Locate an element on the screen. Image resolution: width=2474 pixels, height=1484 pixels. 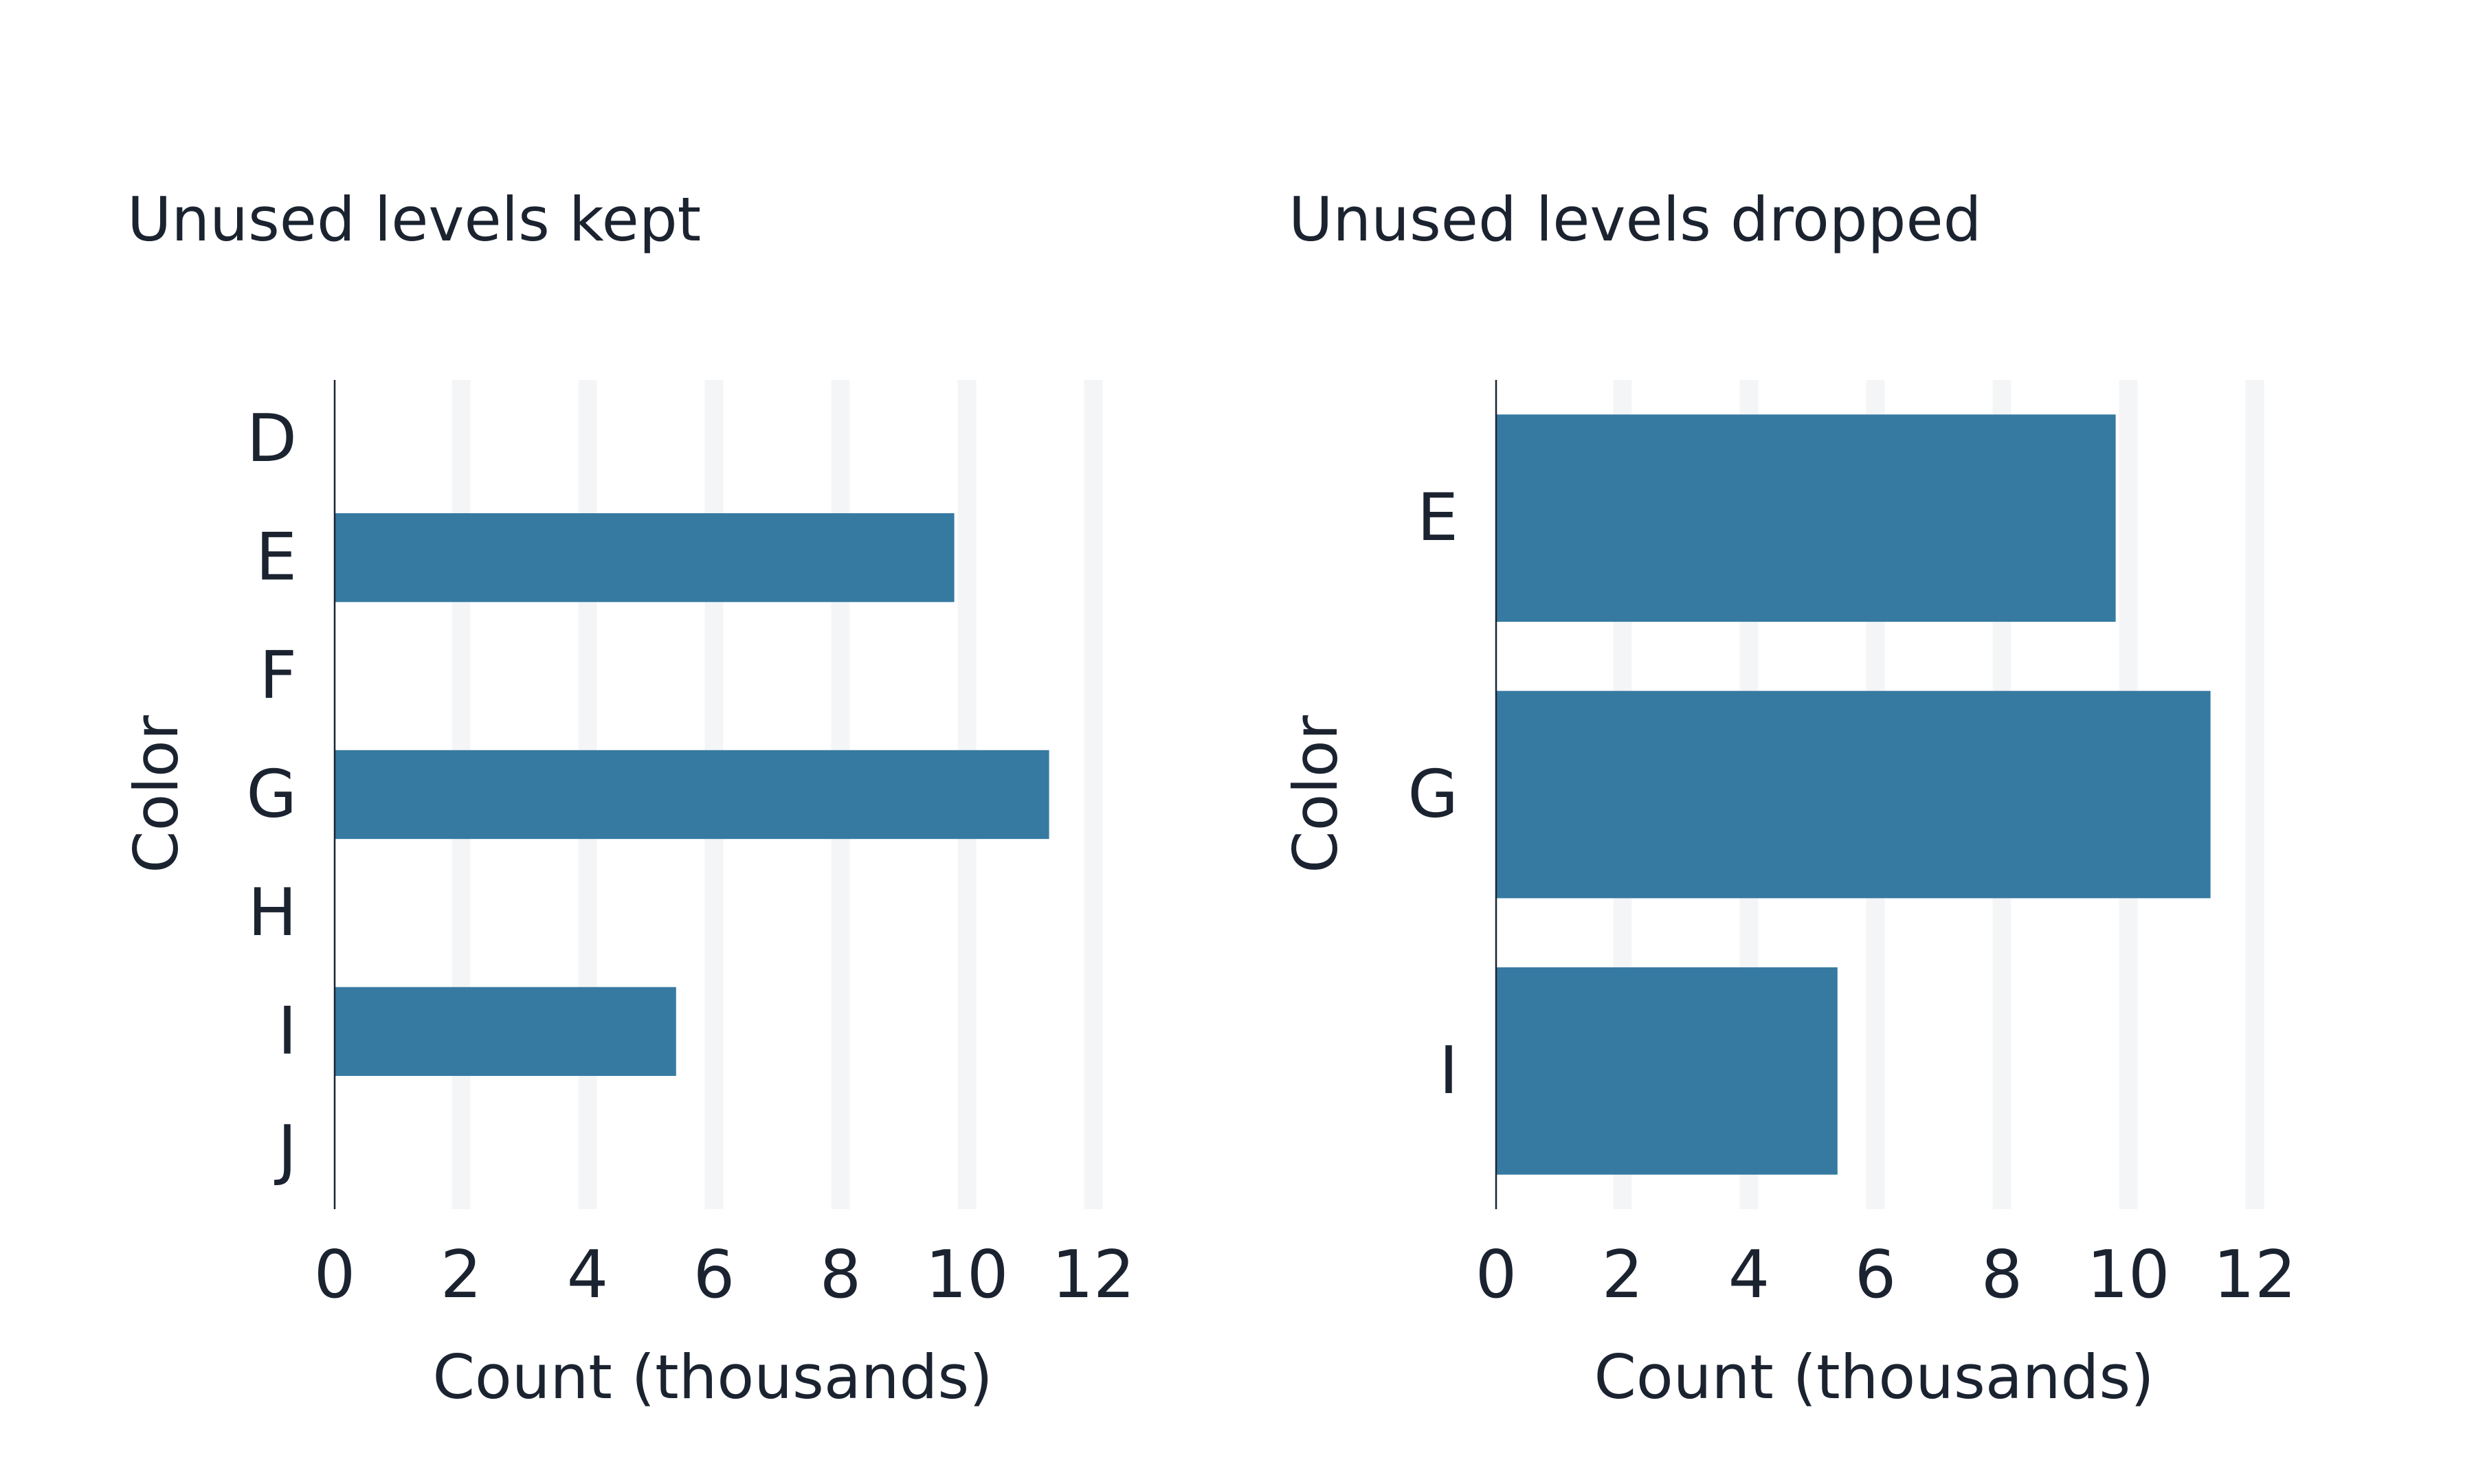
chart-title: Unused levels kept is located at coordinates (414, 219).